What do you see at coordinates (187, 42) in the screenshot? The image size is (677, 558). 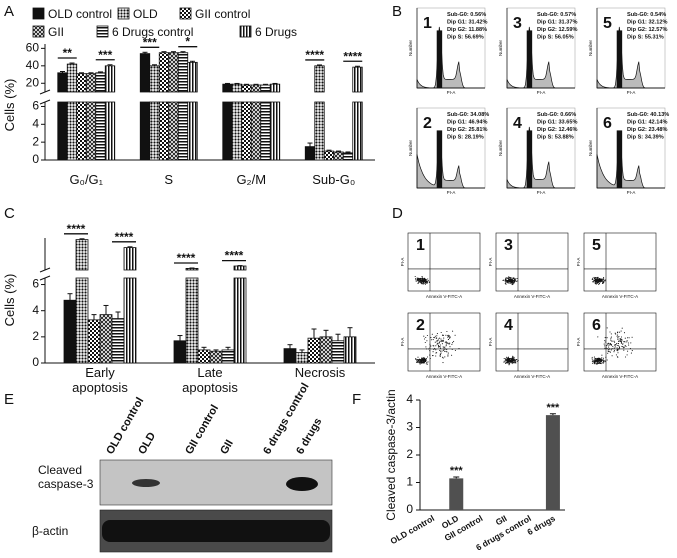 I see `significance-label: *` at bounding box center [187, 42].